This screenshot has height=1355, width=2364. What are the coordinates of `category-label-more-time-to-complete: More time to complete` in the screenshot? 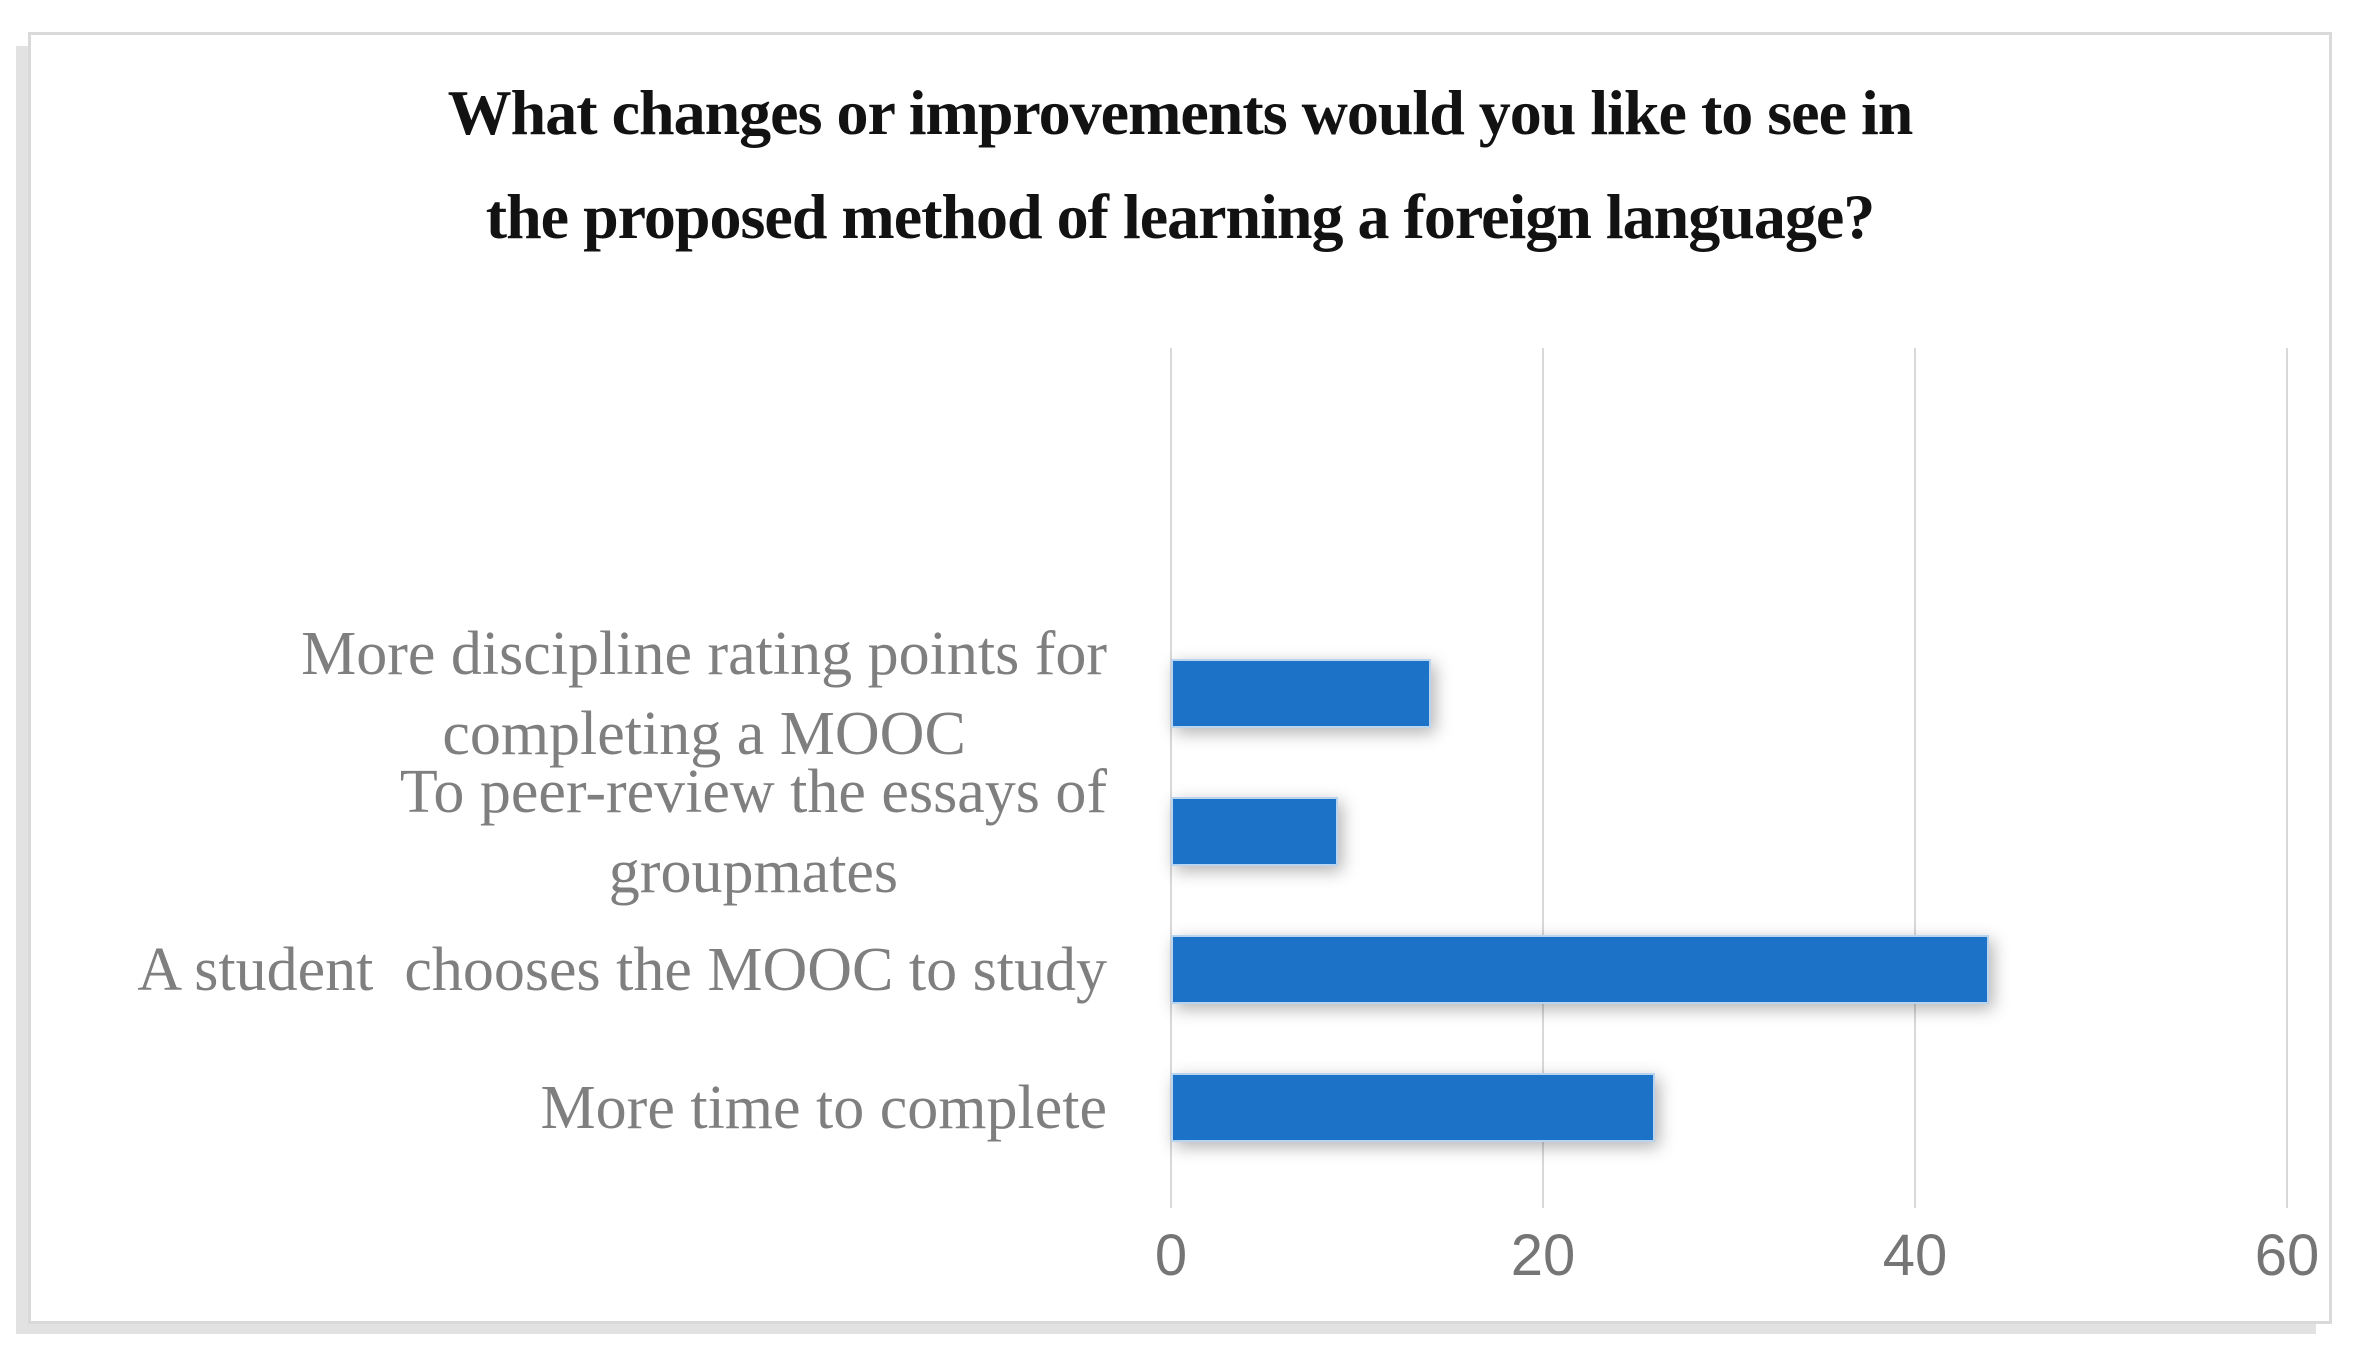 It's located at (553, 1108).